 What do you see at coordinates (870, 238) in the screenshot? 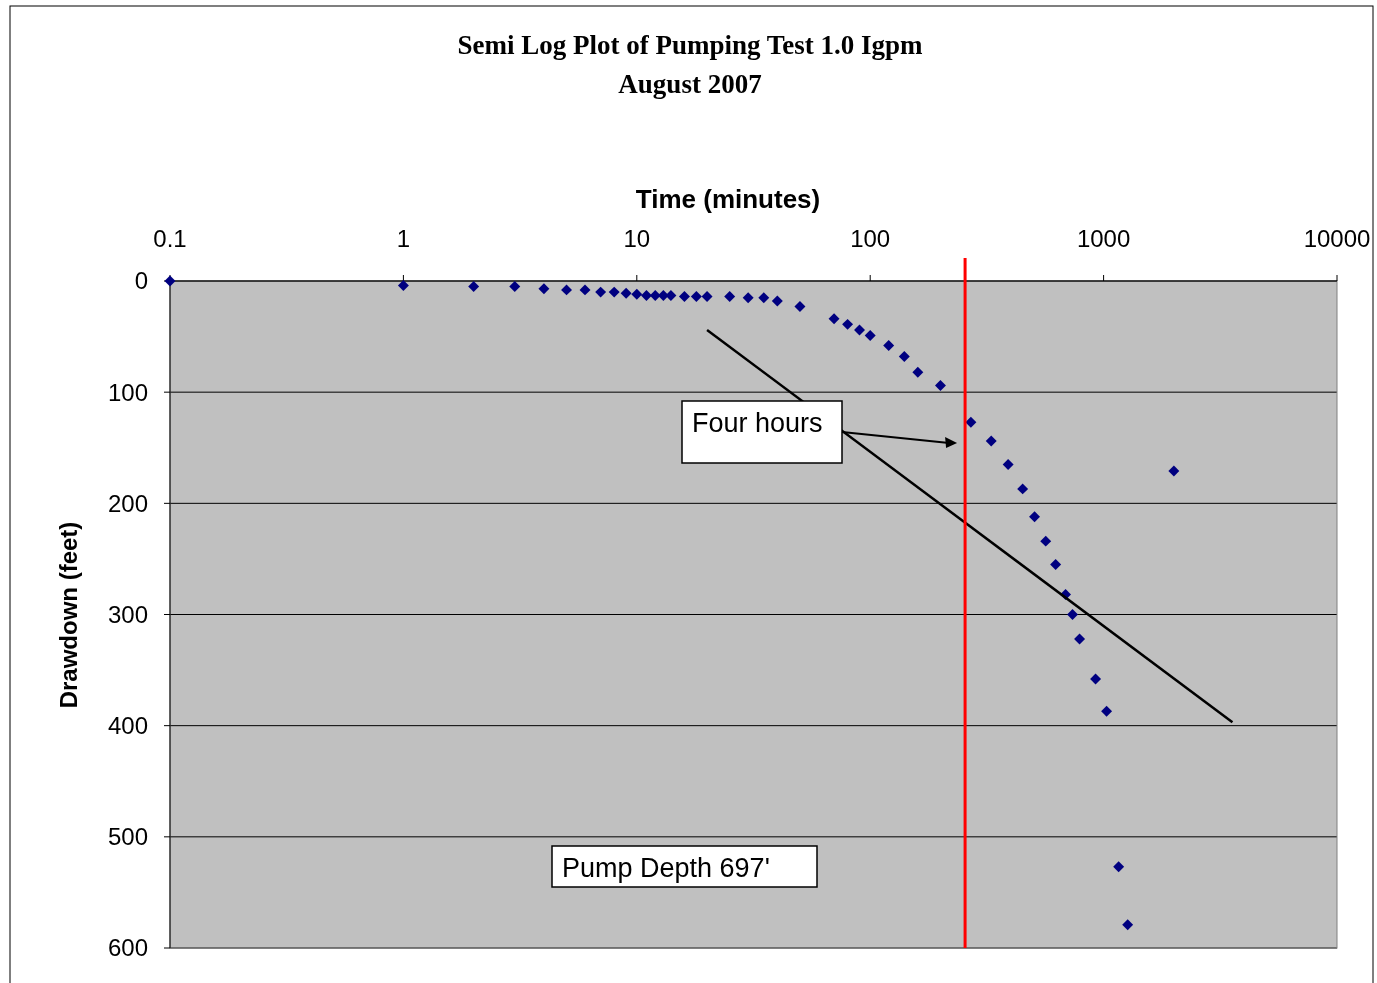
I see `x-tick-label: 100` at bounding box center [870, 238].